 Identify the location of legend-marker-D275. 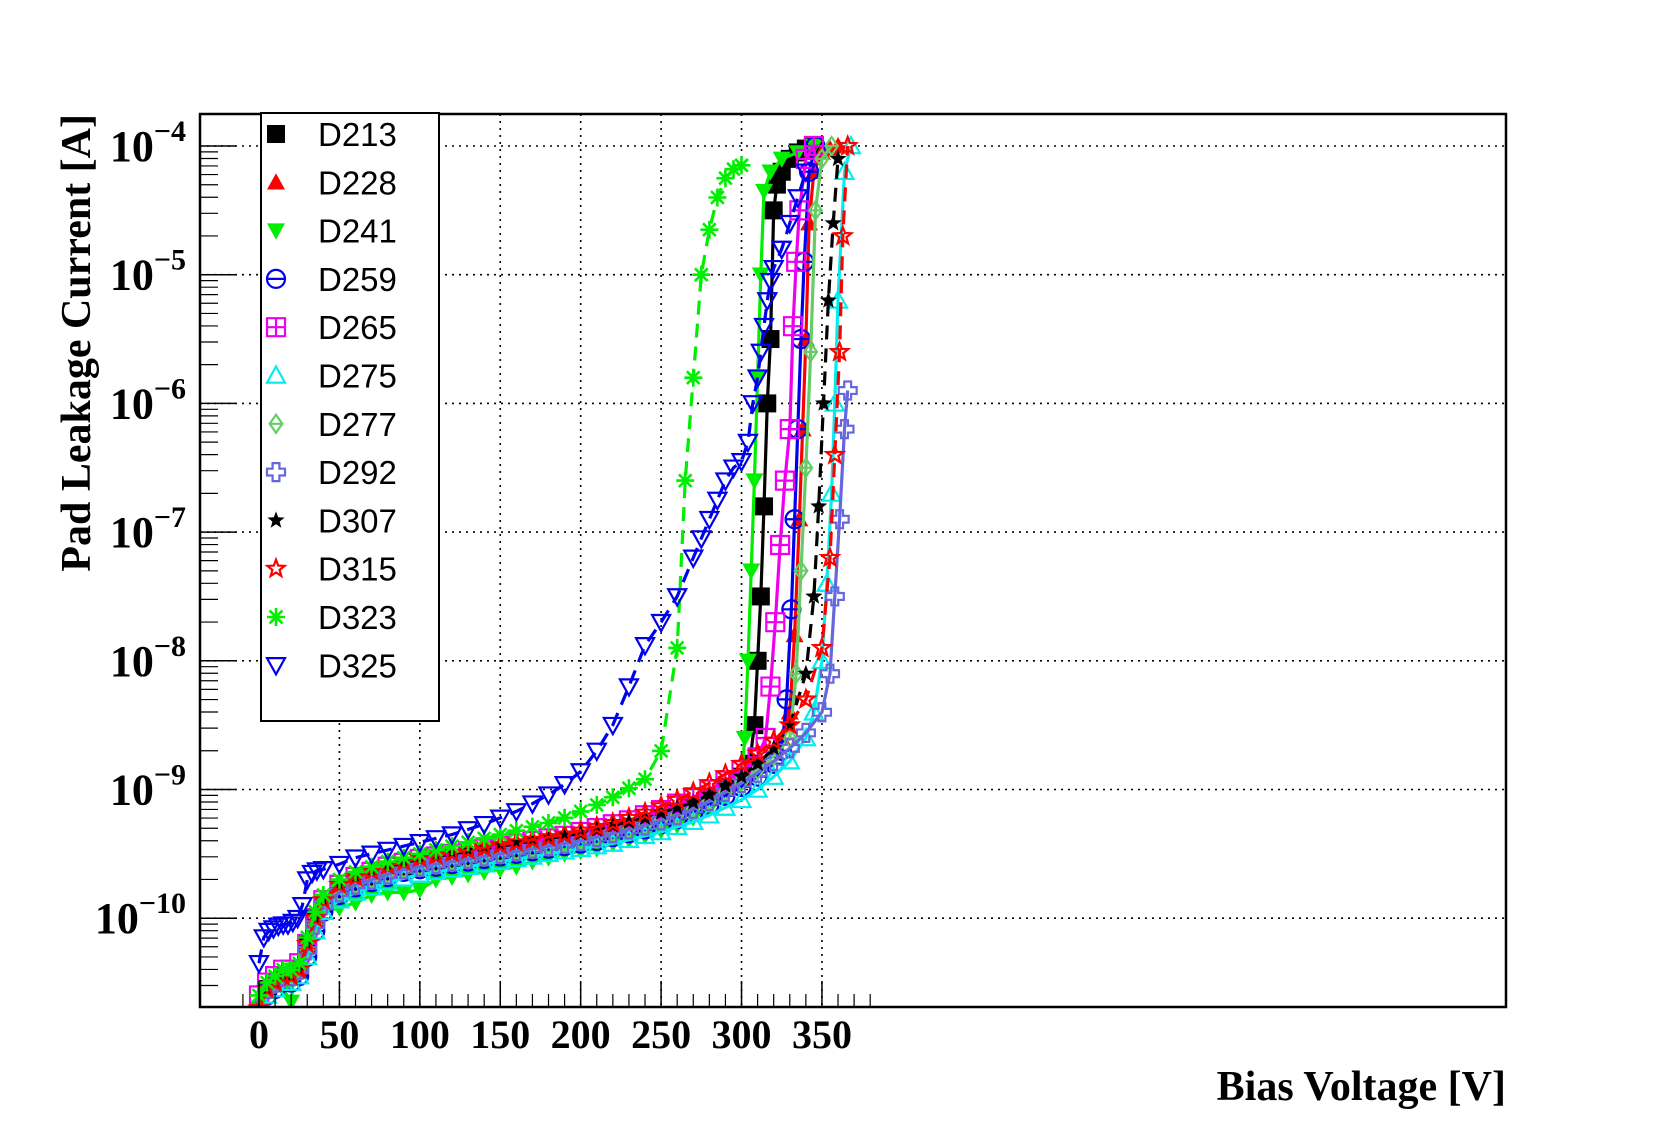
(276, 374).